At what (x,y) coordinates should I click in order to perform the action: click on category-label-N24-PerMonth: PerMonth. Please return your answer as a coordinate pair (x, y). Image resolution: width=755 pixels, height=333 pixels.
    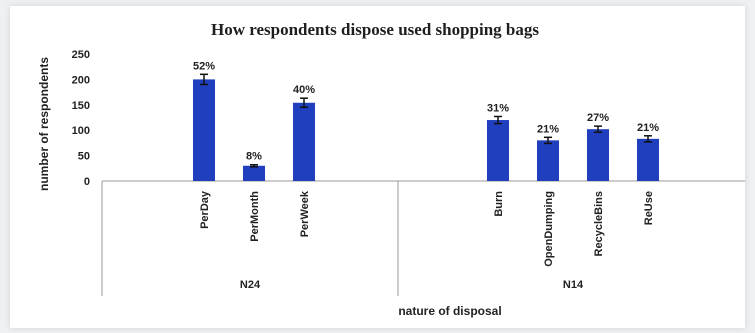
    Looking at the image, I should click on (255, 216).